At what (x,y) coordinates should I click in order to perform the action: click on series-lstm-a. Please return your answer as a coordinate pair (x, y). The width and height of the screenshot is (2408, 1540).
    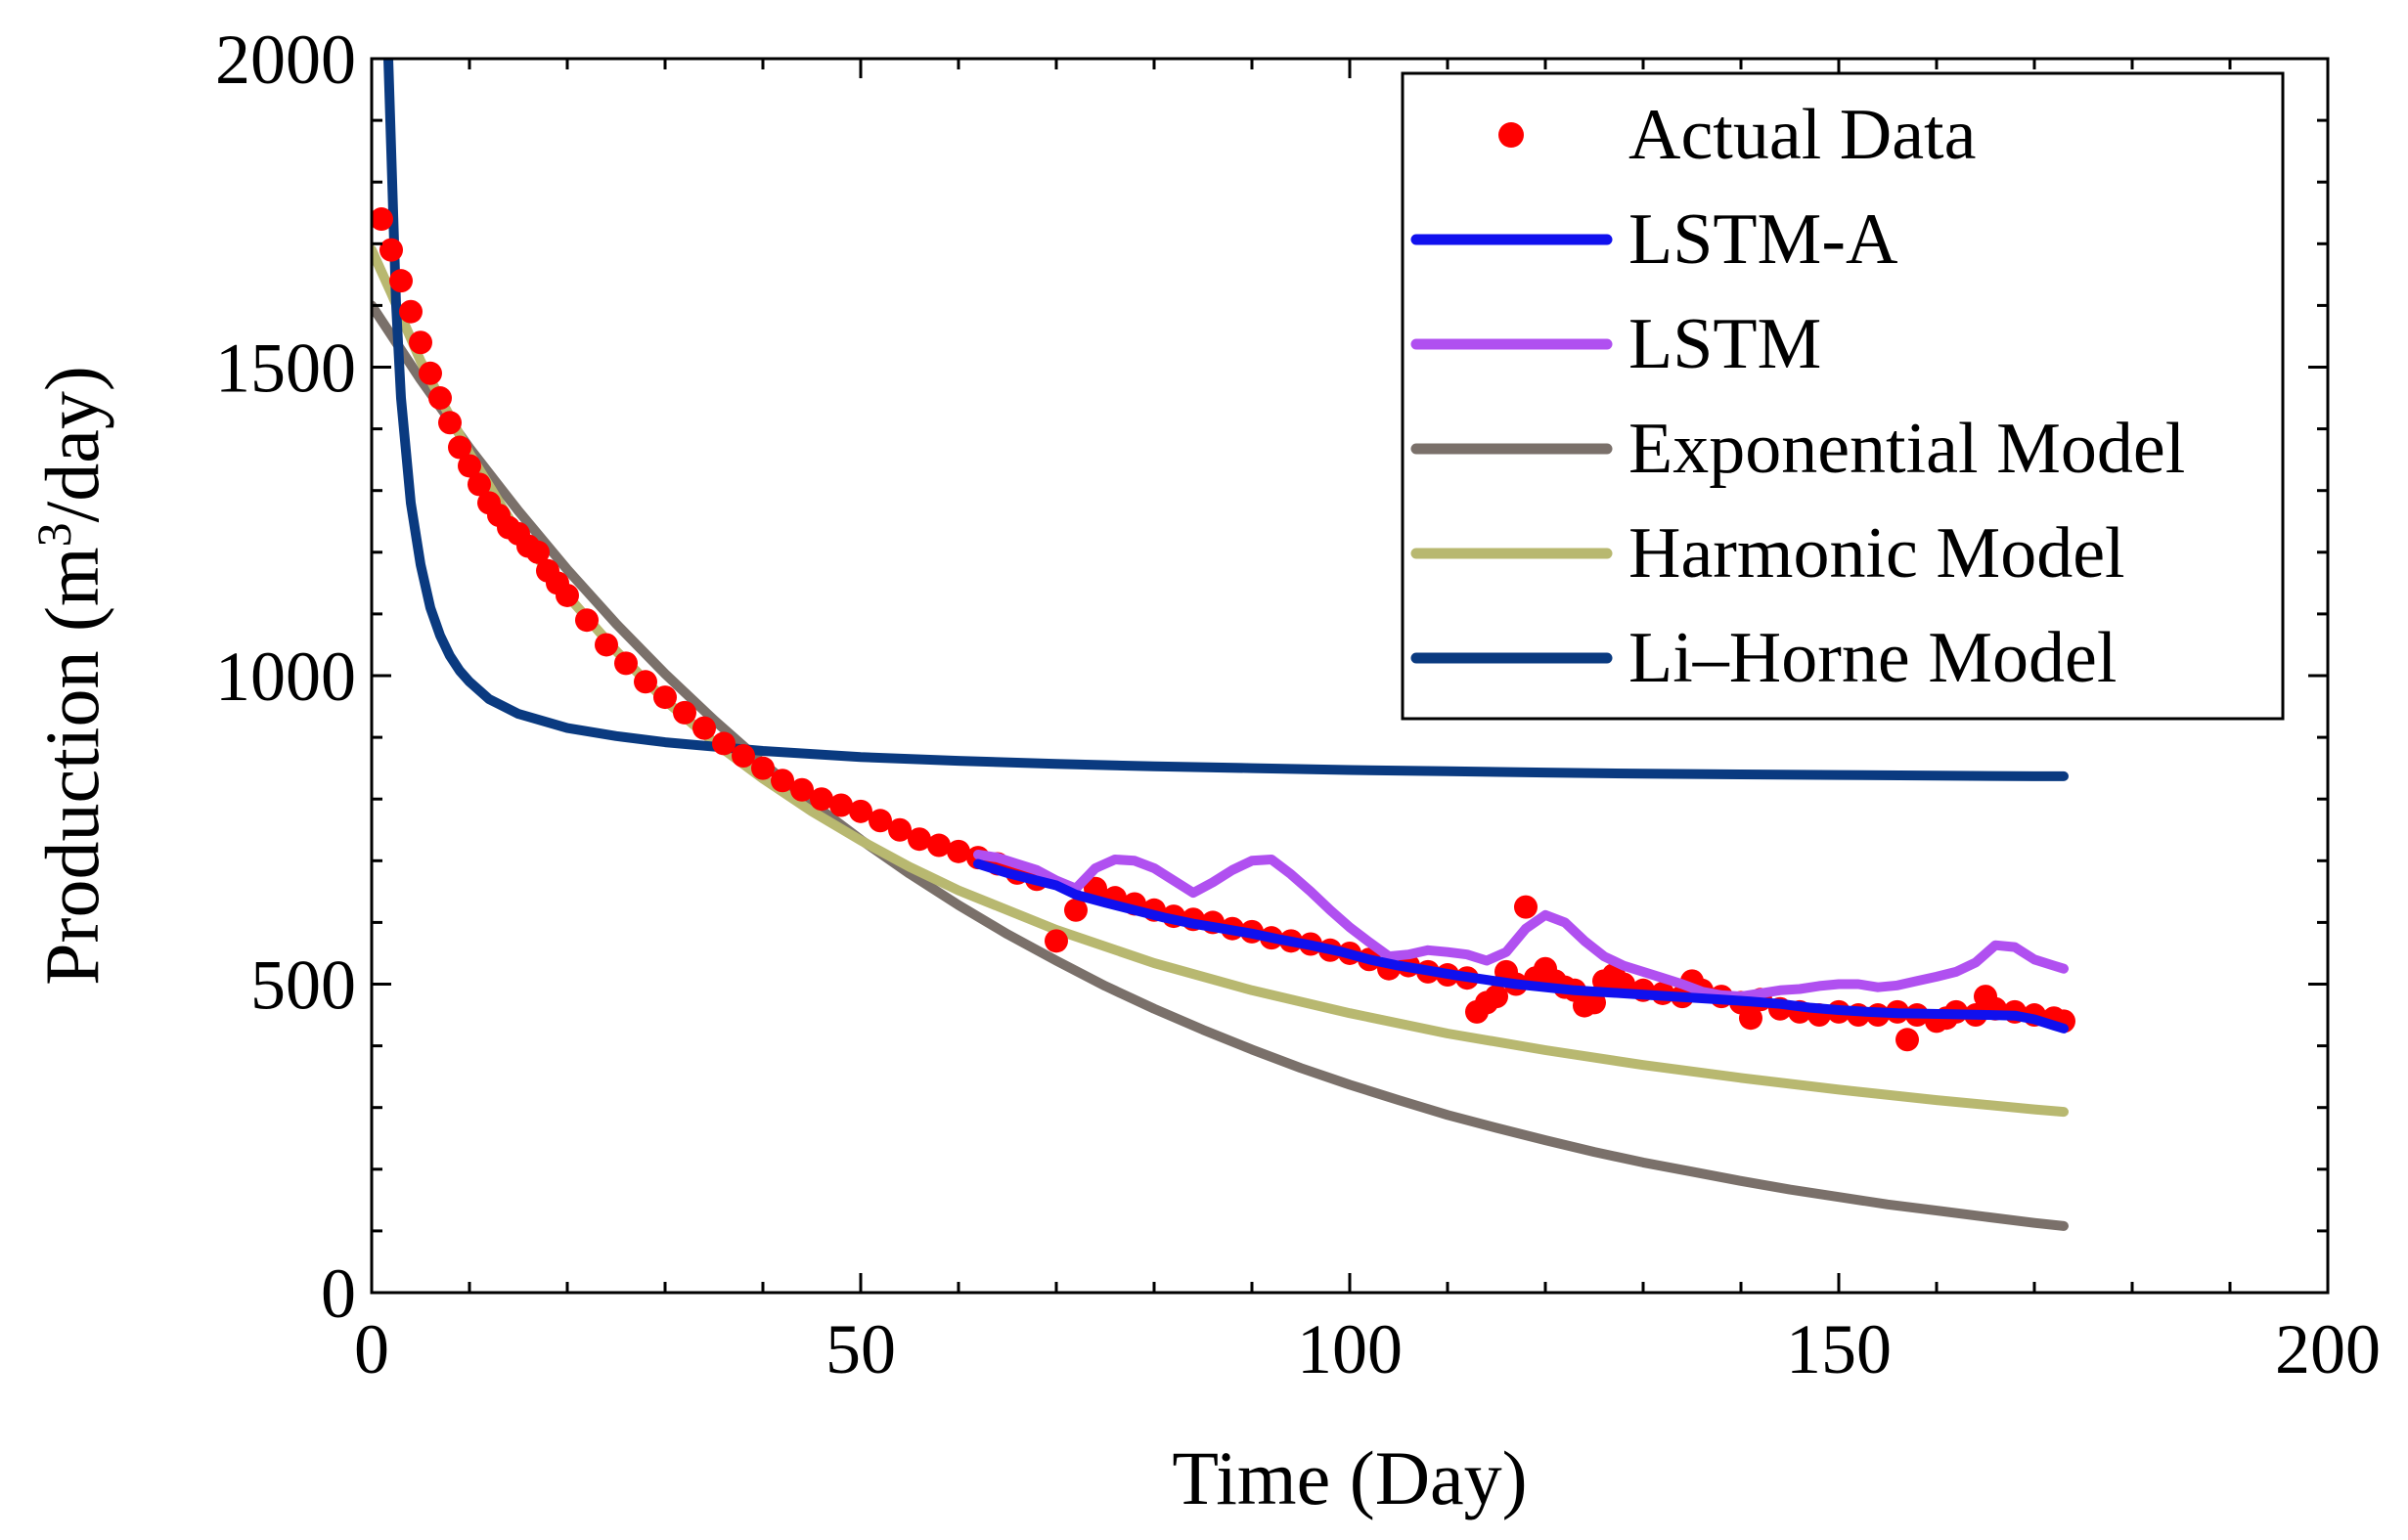
    Looking at the image, I should click on (1521, 946).